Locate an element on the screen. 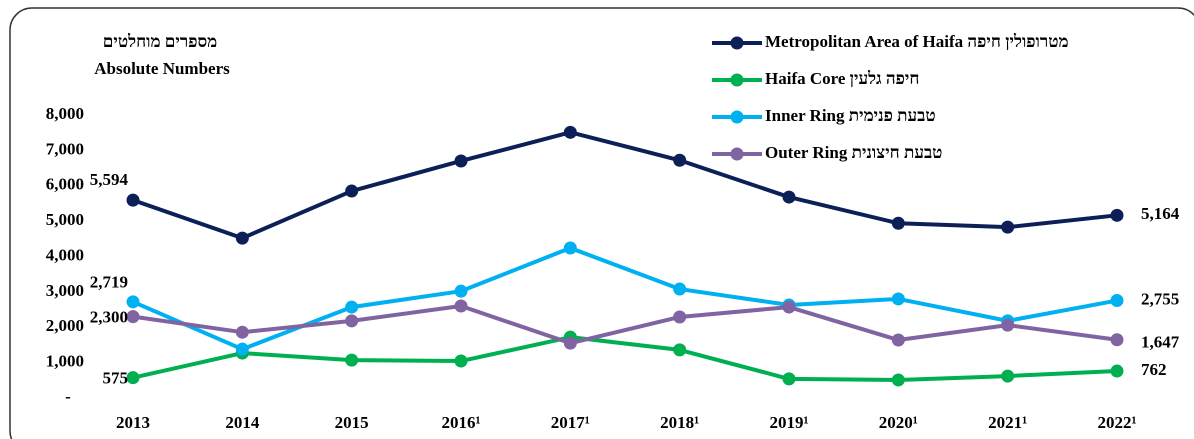 The image size is (1194, 439). data-label: 762 is located at coordinates (1154, 369).